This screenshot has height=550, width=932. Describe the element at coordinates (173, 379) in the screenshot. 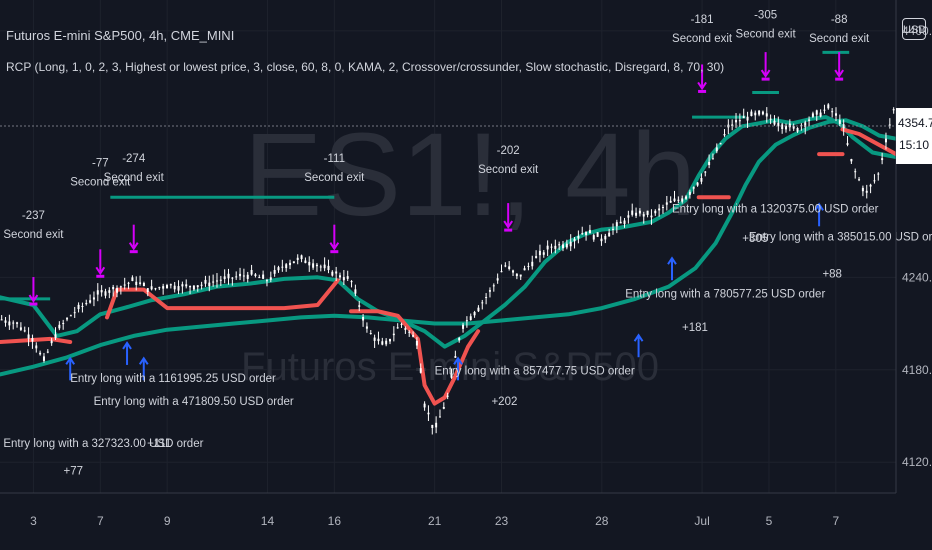

I see `entry-label: Entry long with a 1161995.25 USD order` at that location.